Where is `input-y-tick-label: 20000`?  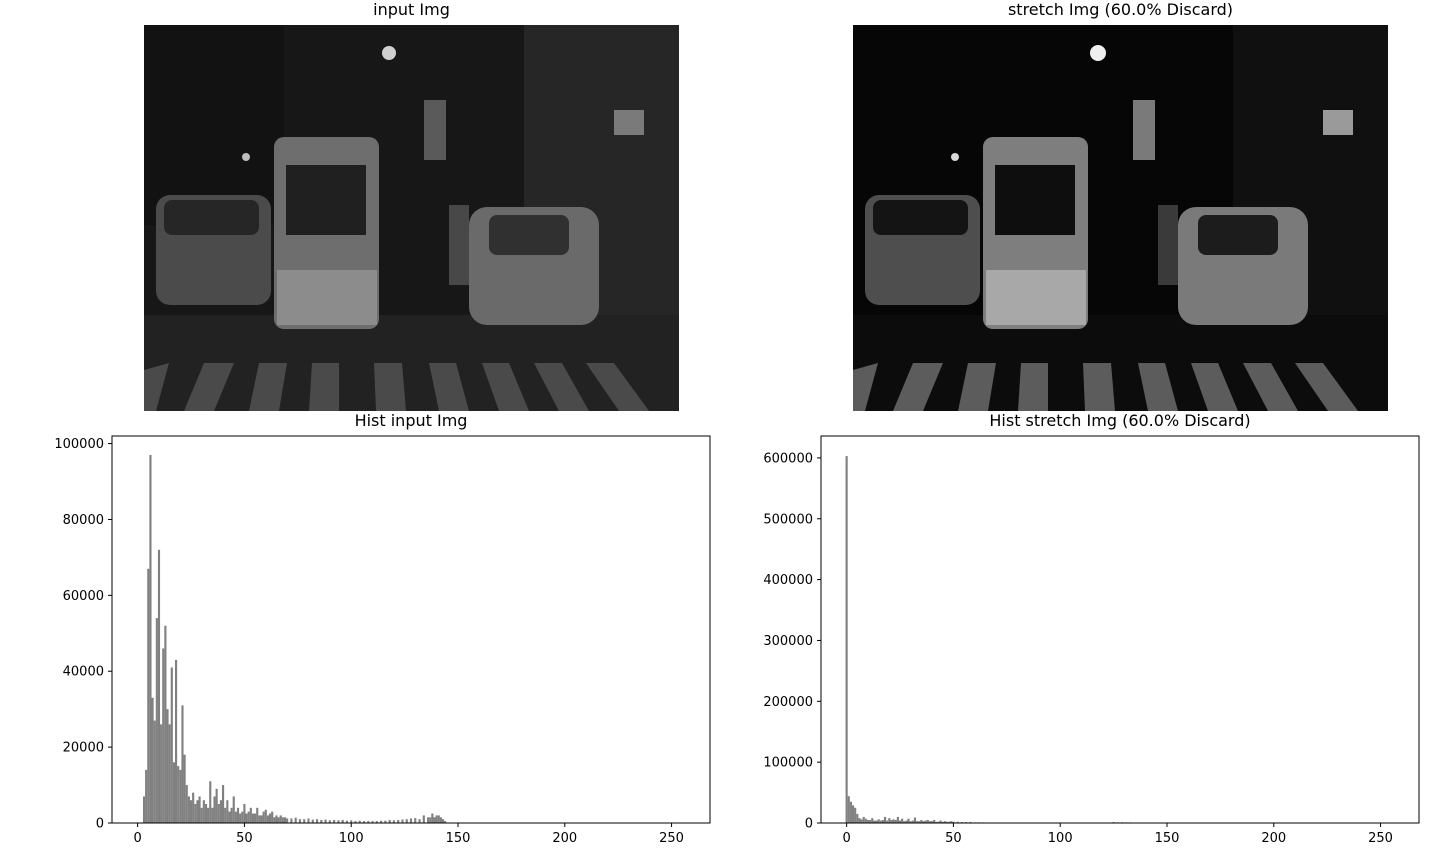
input-y-tick-label: 20000 is located at coordinates (83, 748).